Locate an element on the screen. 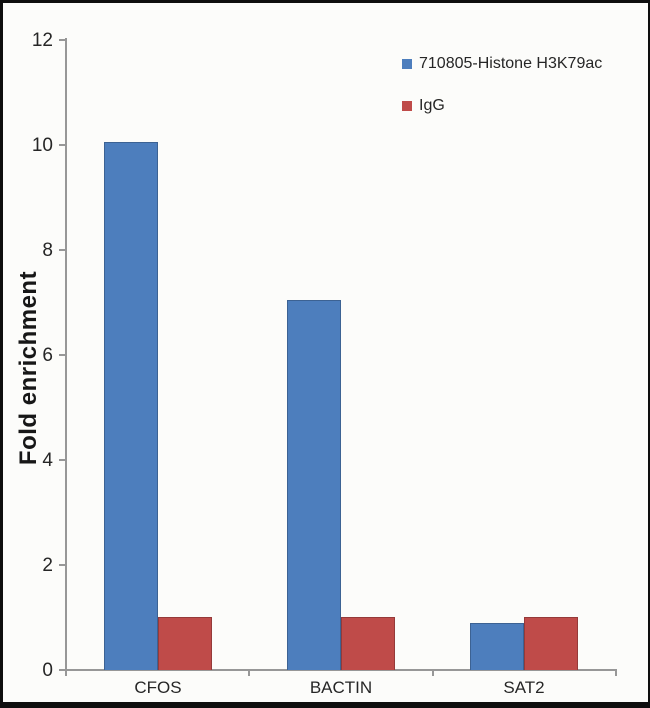 The width and height of the screenshot is (650, 708). y-axis-line is located at coordinates (66, 354).